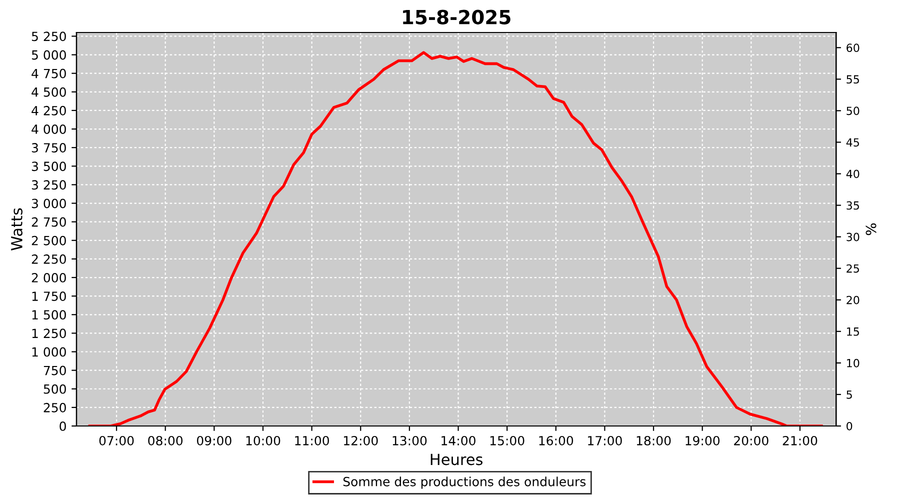  I want to click on y-tick-label: 2 250, so click(49, 259).